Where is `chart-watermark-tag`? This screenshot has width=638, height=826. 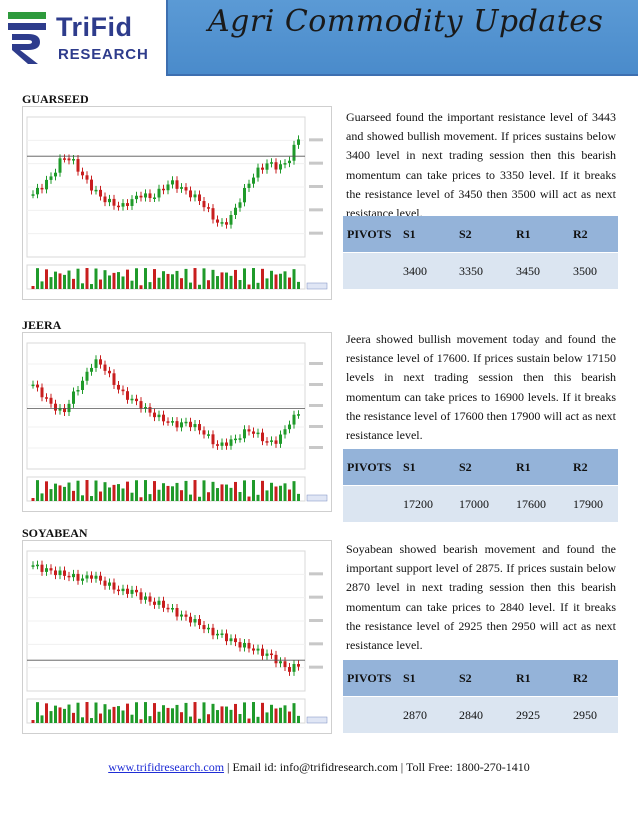
chart-watermark-tag is located at coordinates (317, 286).